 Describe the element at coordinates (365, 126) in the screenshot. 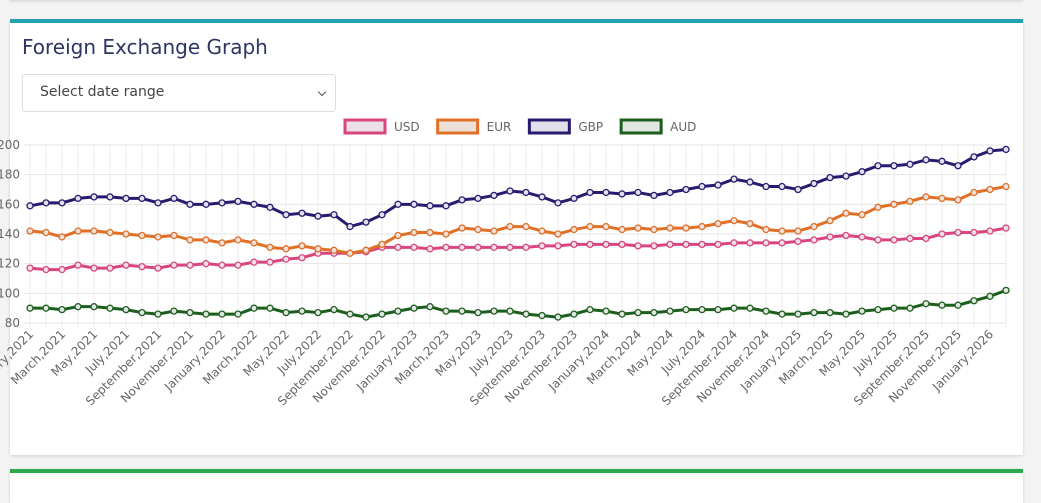

I see `legend-swatch` at that location.